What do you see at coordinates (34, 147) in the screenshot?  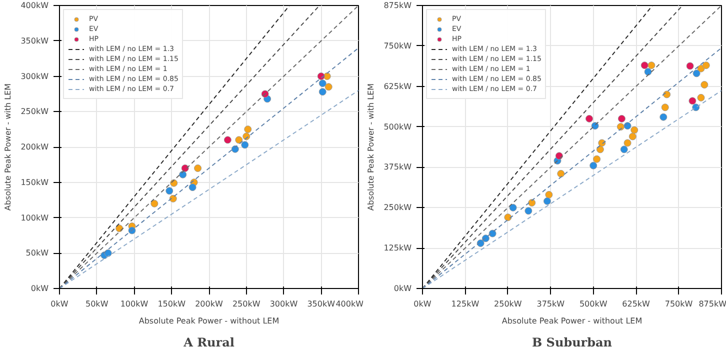 I see `y-tick-label: 200kW` at bounding box center [34, 147].